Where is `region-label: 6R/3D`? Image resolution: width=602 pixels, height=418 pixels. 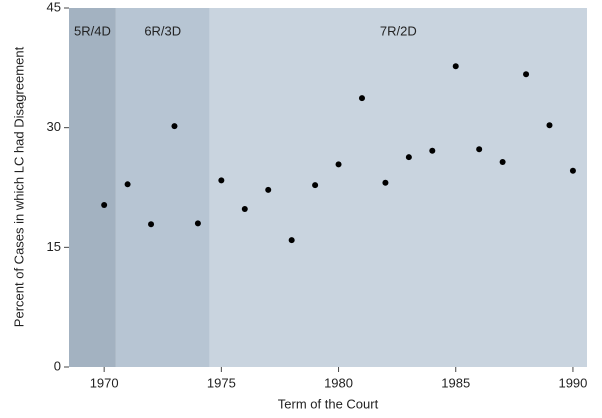
region-label: 6R/3D is located at coordinates (162, 30).